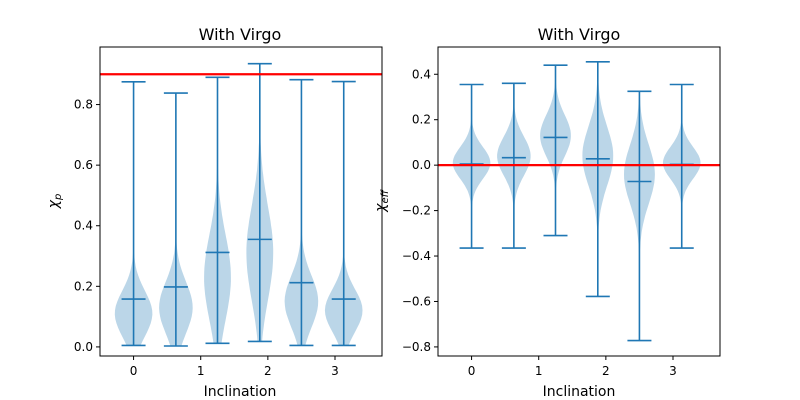  I want to click on chi-p-ytick-label-2: 0.4, so click(83, 226).